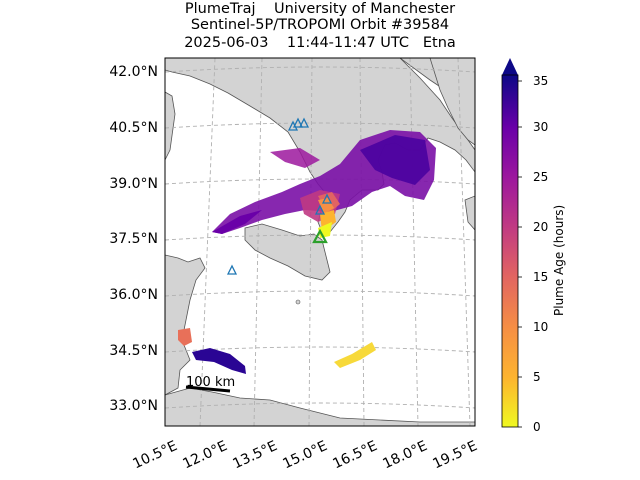  What do you see at coordinates (133, 351) in the screenshot?
I see `lat-tick-label: 34.5°N` at bounding box center [133, 351].